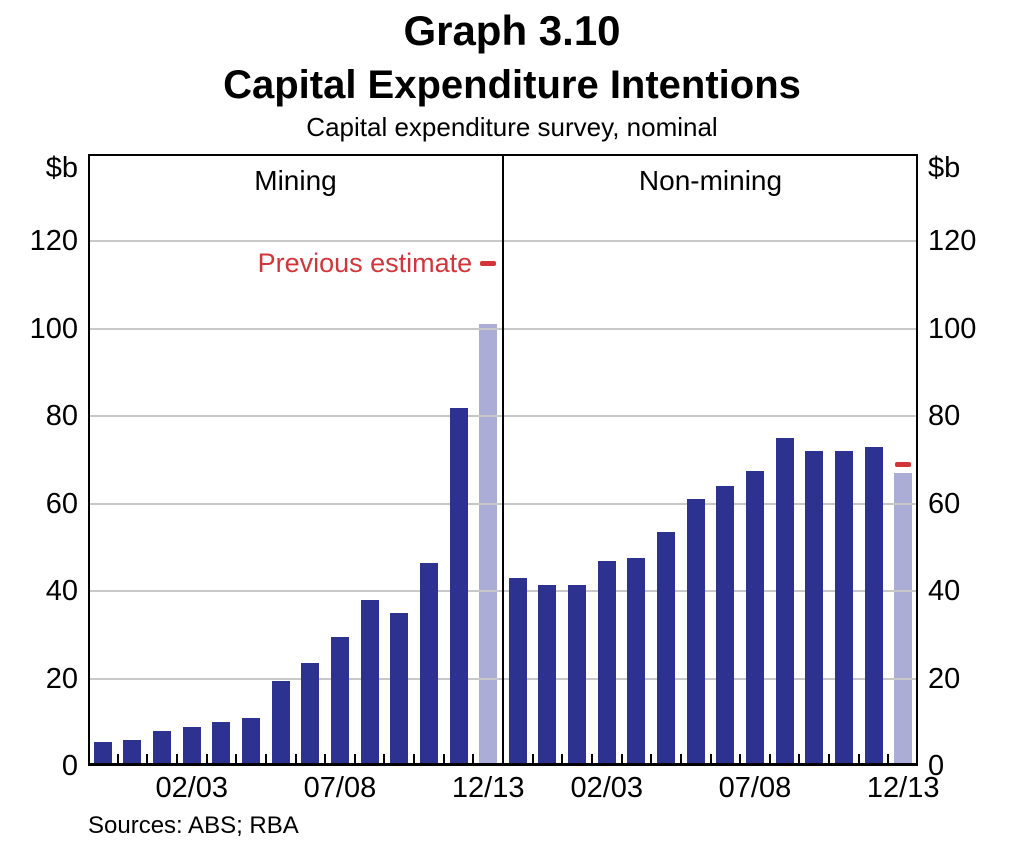  I want to click on y-axis-label-right: 40, so click(944, 591).